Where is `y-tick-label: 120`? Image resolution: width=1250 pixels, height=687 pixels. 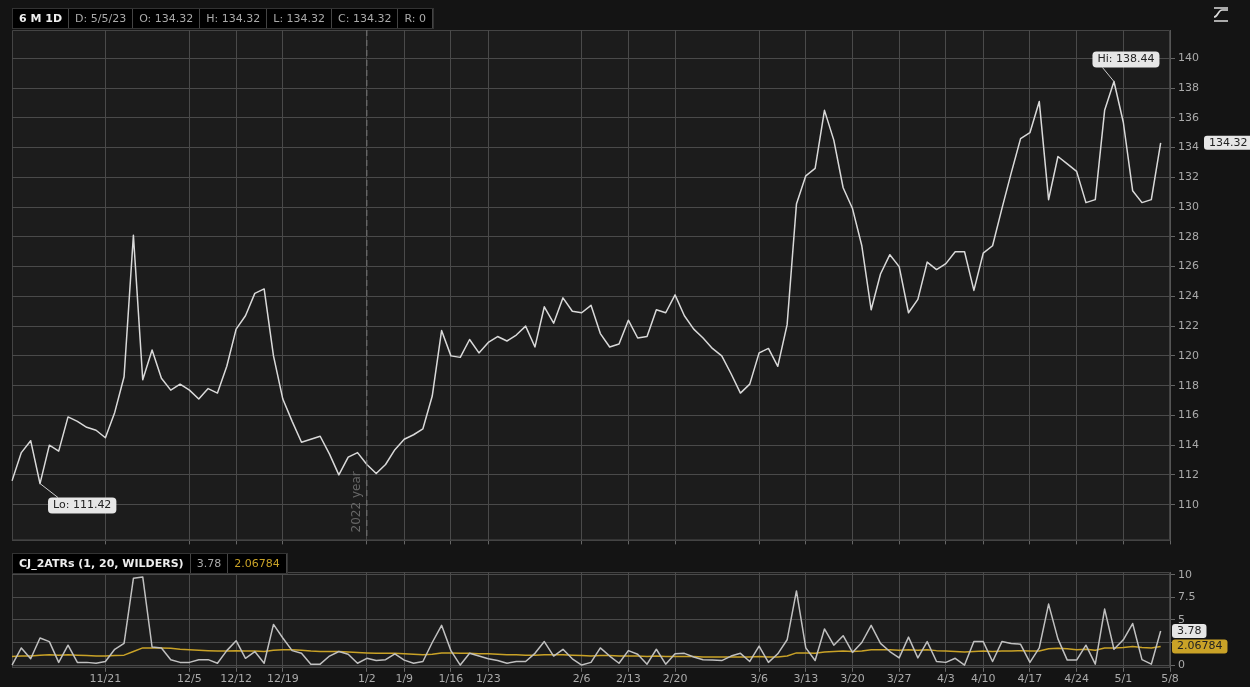
y-tick-label: 120 is located at coordinates (1188, 355).